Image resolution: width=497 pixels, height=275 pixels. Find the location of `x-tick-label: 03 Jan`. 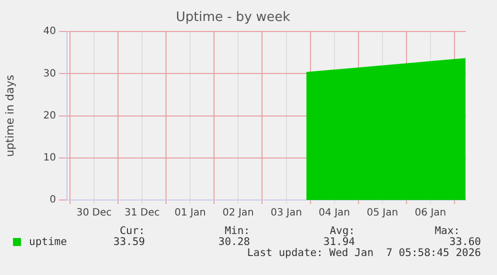

x-tick-label: 03 Jan is located at coordinates (286, 213).